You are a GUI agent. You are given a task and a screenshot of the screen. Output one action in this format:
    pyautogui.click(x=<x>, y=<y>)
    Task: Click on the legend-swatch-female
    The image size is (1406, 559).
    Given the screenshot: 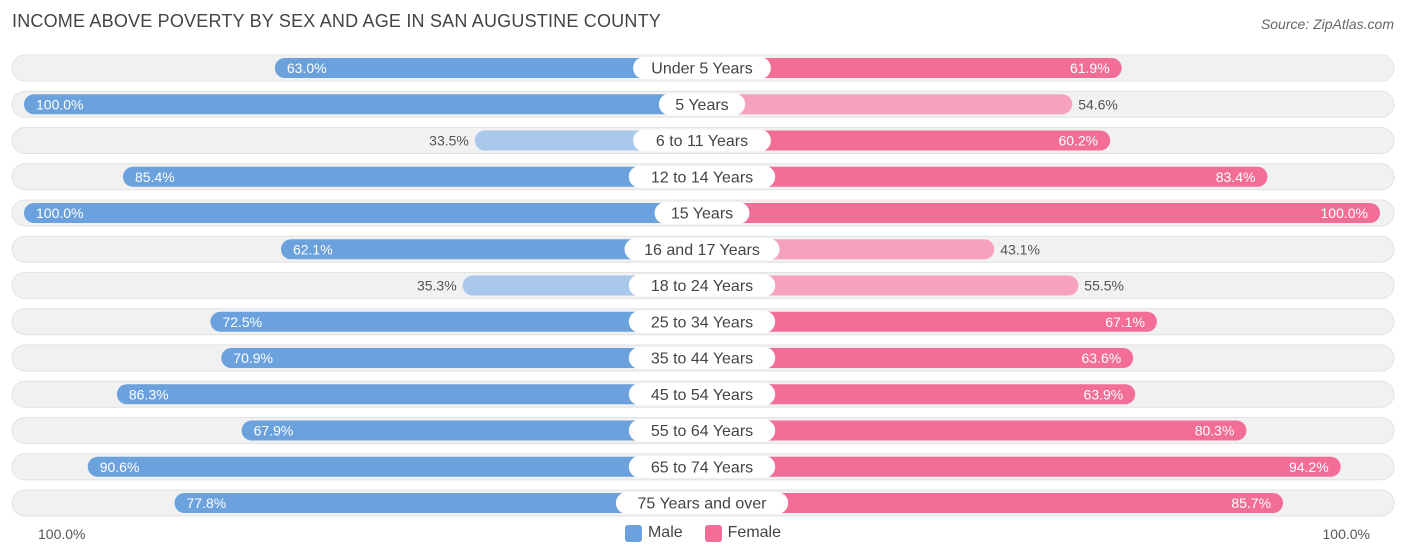 What is the action you would take?
    pyautogui.click(x=713, y=533)
    